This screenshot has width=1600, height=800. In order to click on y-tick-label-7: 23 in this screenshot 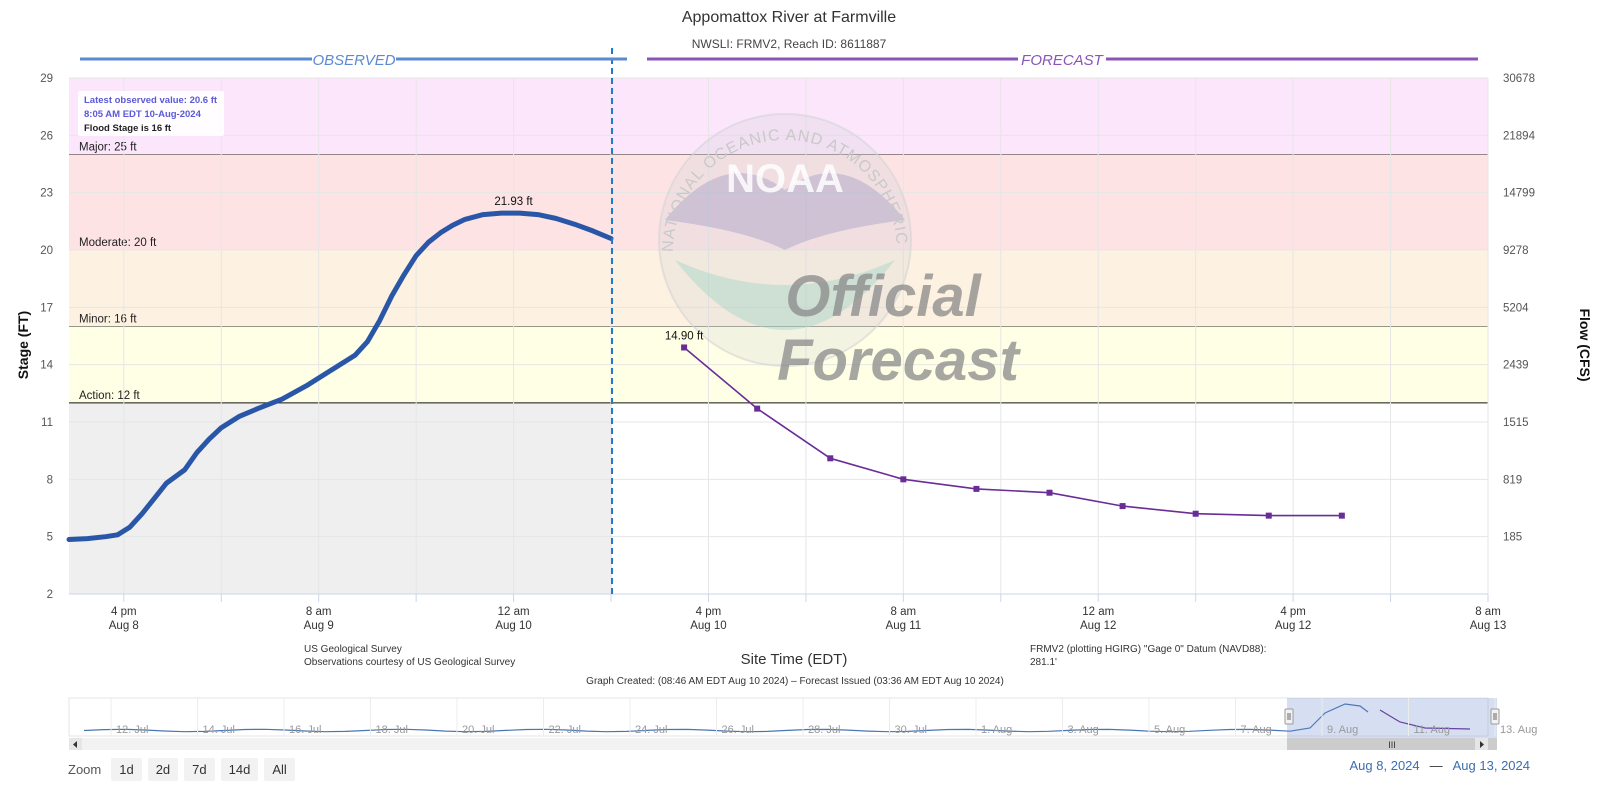, I will do `click(46, 194)`.